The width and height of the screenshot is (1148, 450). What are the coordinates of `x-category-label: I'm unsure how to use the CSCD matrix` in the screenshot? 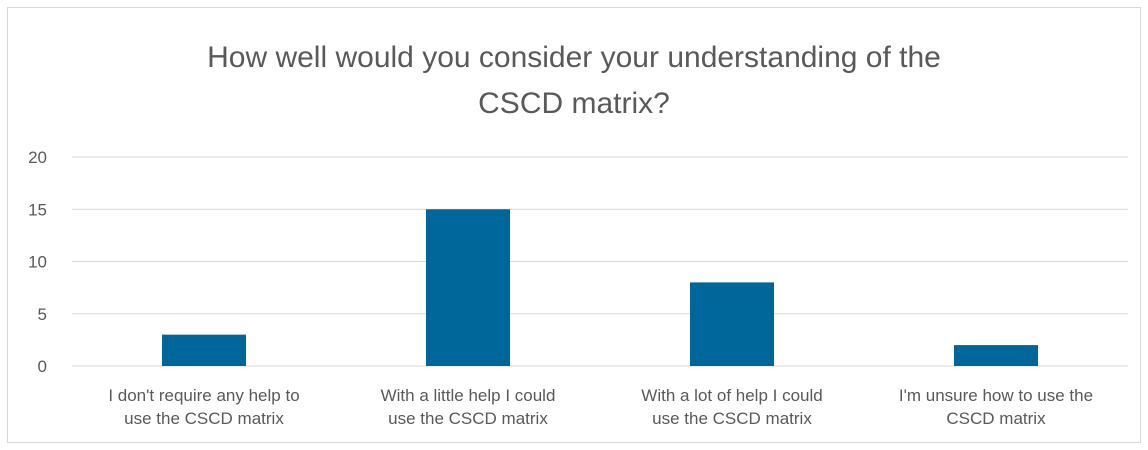 It's located at (996, 407).